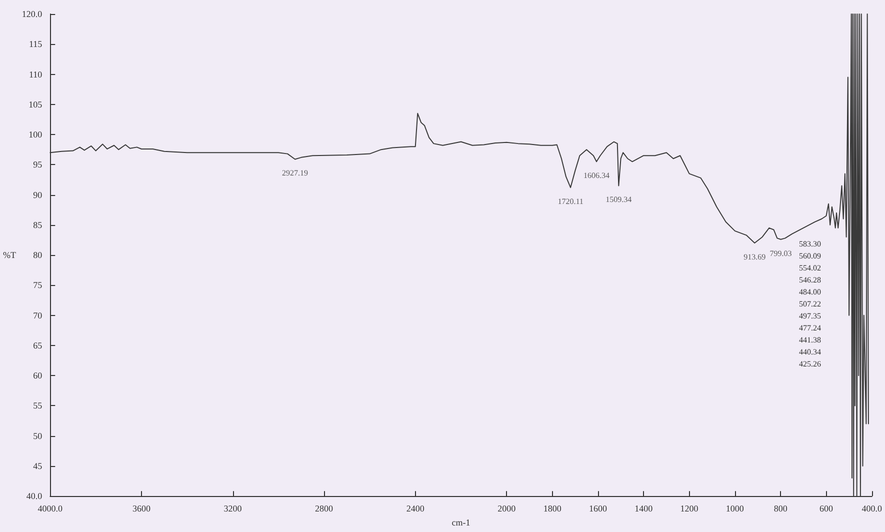  Describe the element at coordinates (35, 44) in the screenshot. I see `y-tick-label: 115` at that location.